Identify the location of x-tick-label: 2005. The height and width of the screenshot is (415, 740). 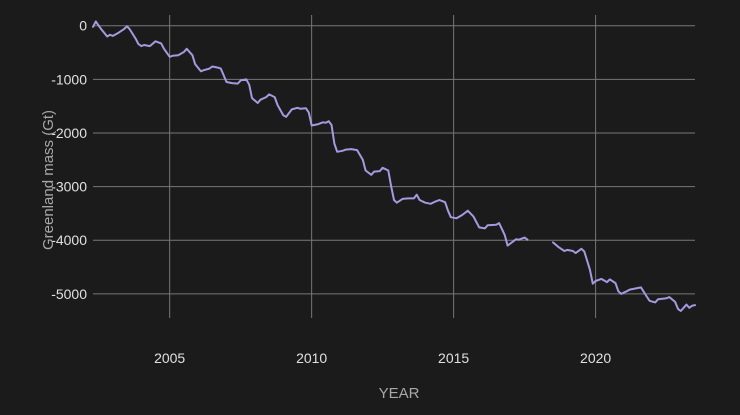
(169, 358).